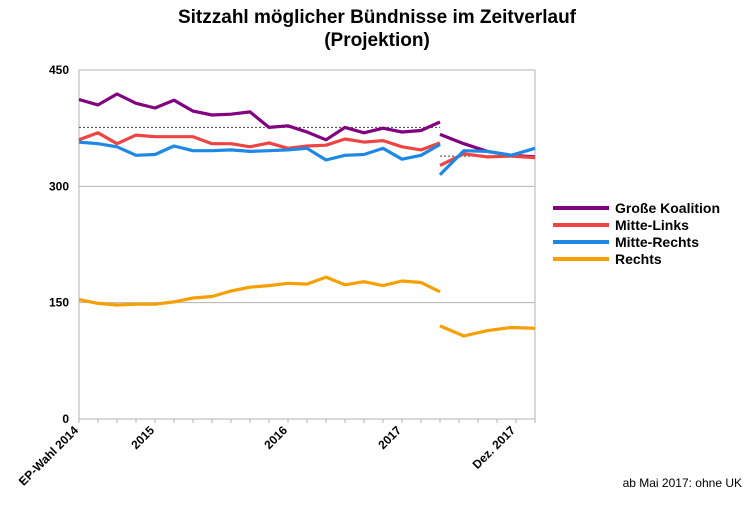 This screenshot has width=754, height=506. I want to click on y-tick-label: 450, so click(59, 70).